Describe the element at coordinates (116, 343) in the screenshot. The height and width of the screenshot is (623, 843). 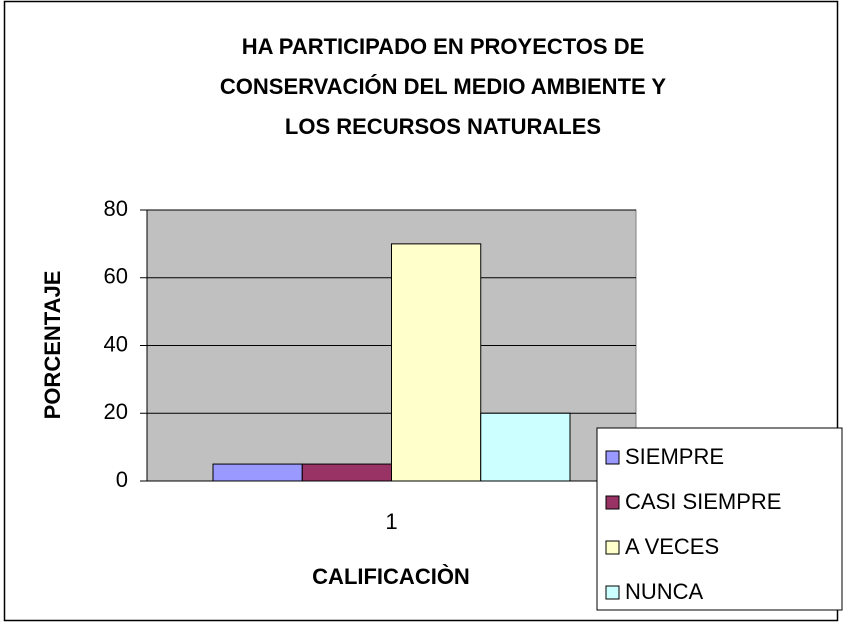
I see `y-tick-label: 40` at that location.